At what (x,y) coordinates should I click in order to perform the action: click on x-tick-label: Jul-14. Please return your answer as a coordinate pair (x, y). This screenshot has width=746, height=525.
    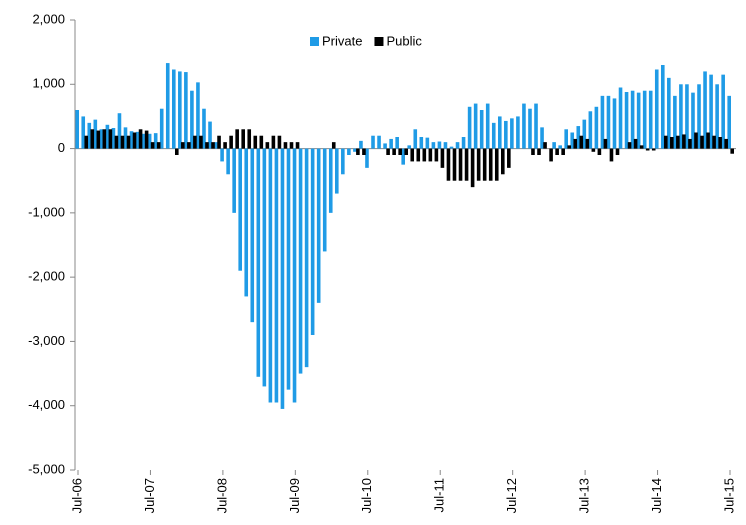
    Looking at the image, I should click on (656, 495).